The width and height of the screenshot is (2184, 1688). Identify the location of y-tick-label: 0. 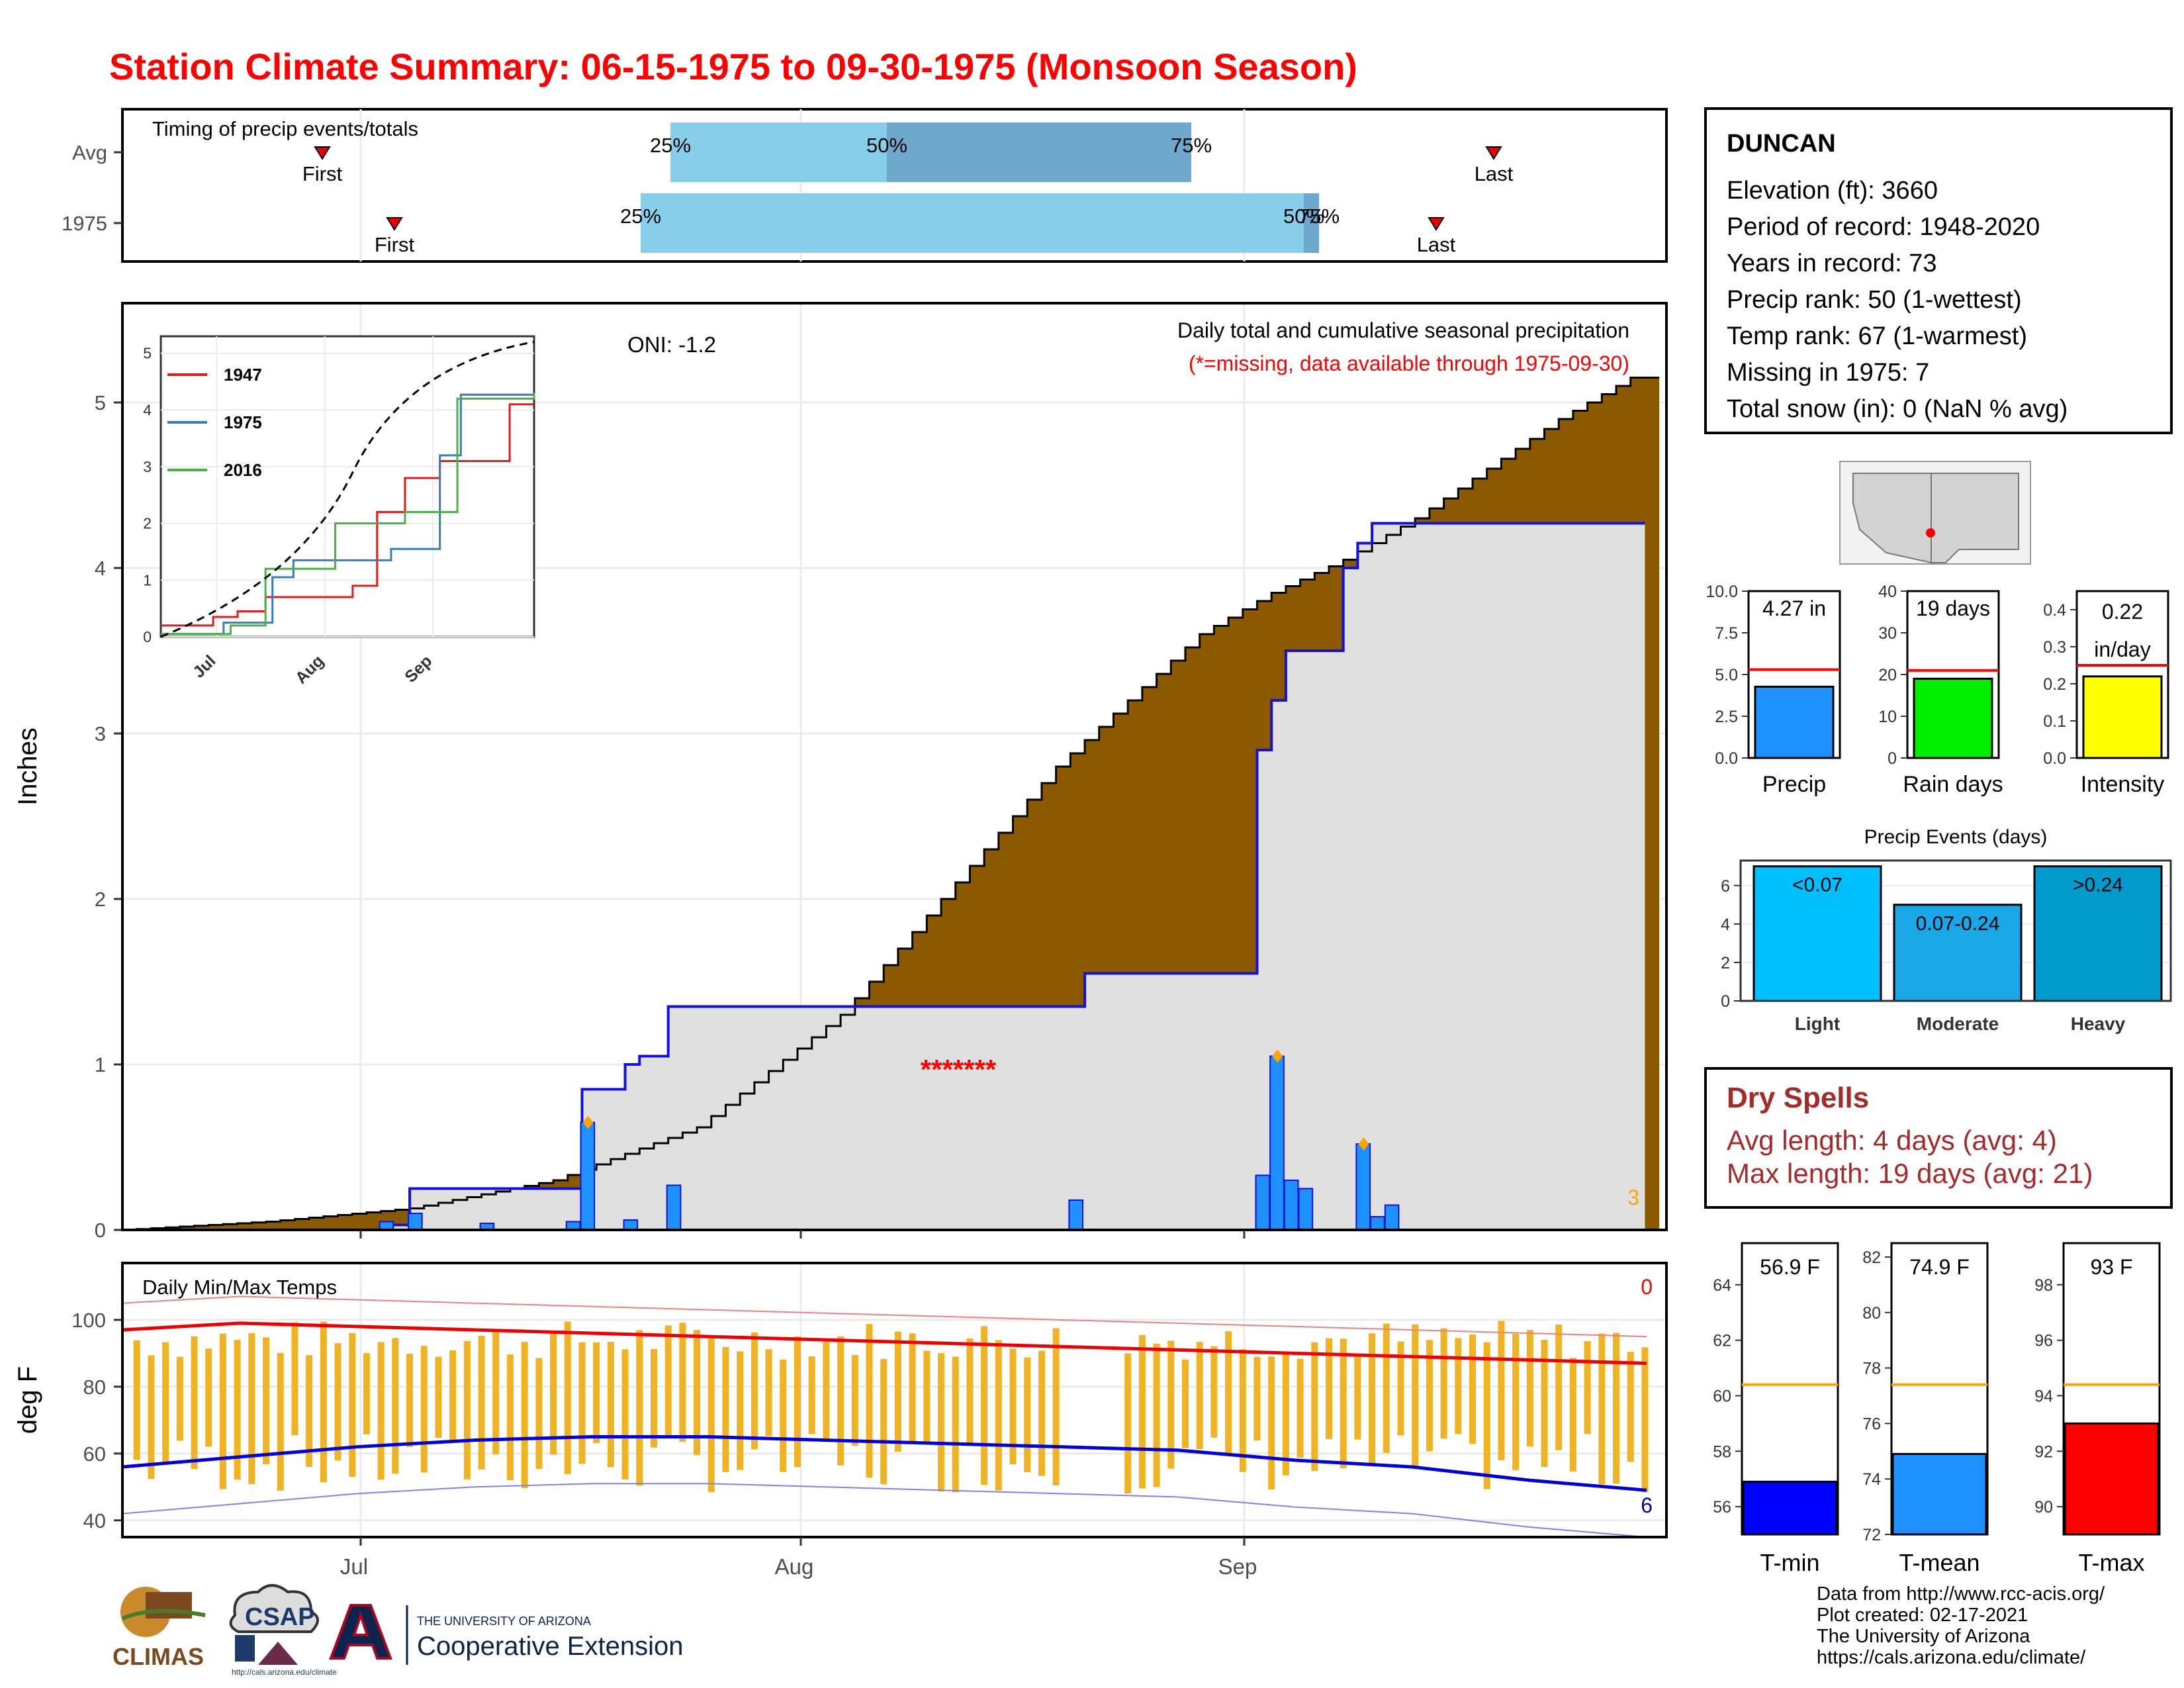
(100, 1230).